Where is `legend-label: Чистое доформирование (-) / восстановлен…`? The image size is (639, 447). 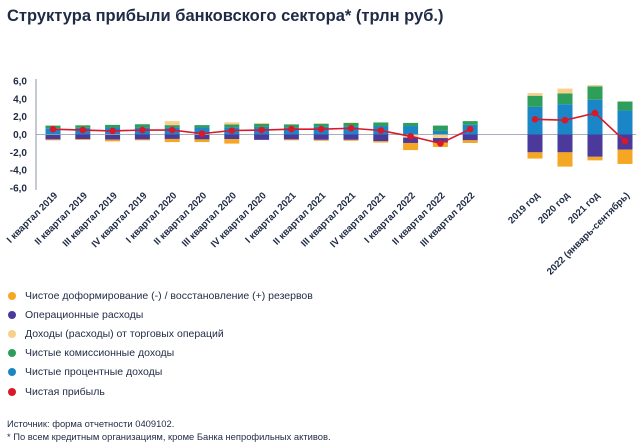 legend-label: Чистое доформирование (-) / восстановлен… is located at coordinates (169, 295).